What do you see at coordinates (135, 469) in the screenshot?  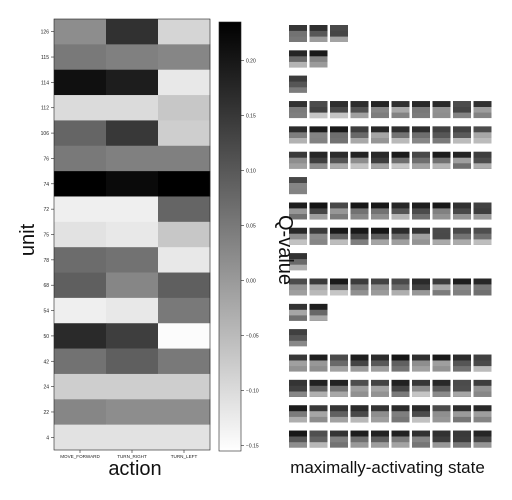 I see `x-axis-label: action` at bounding box center [135, 469].